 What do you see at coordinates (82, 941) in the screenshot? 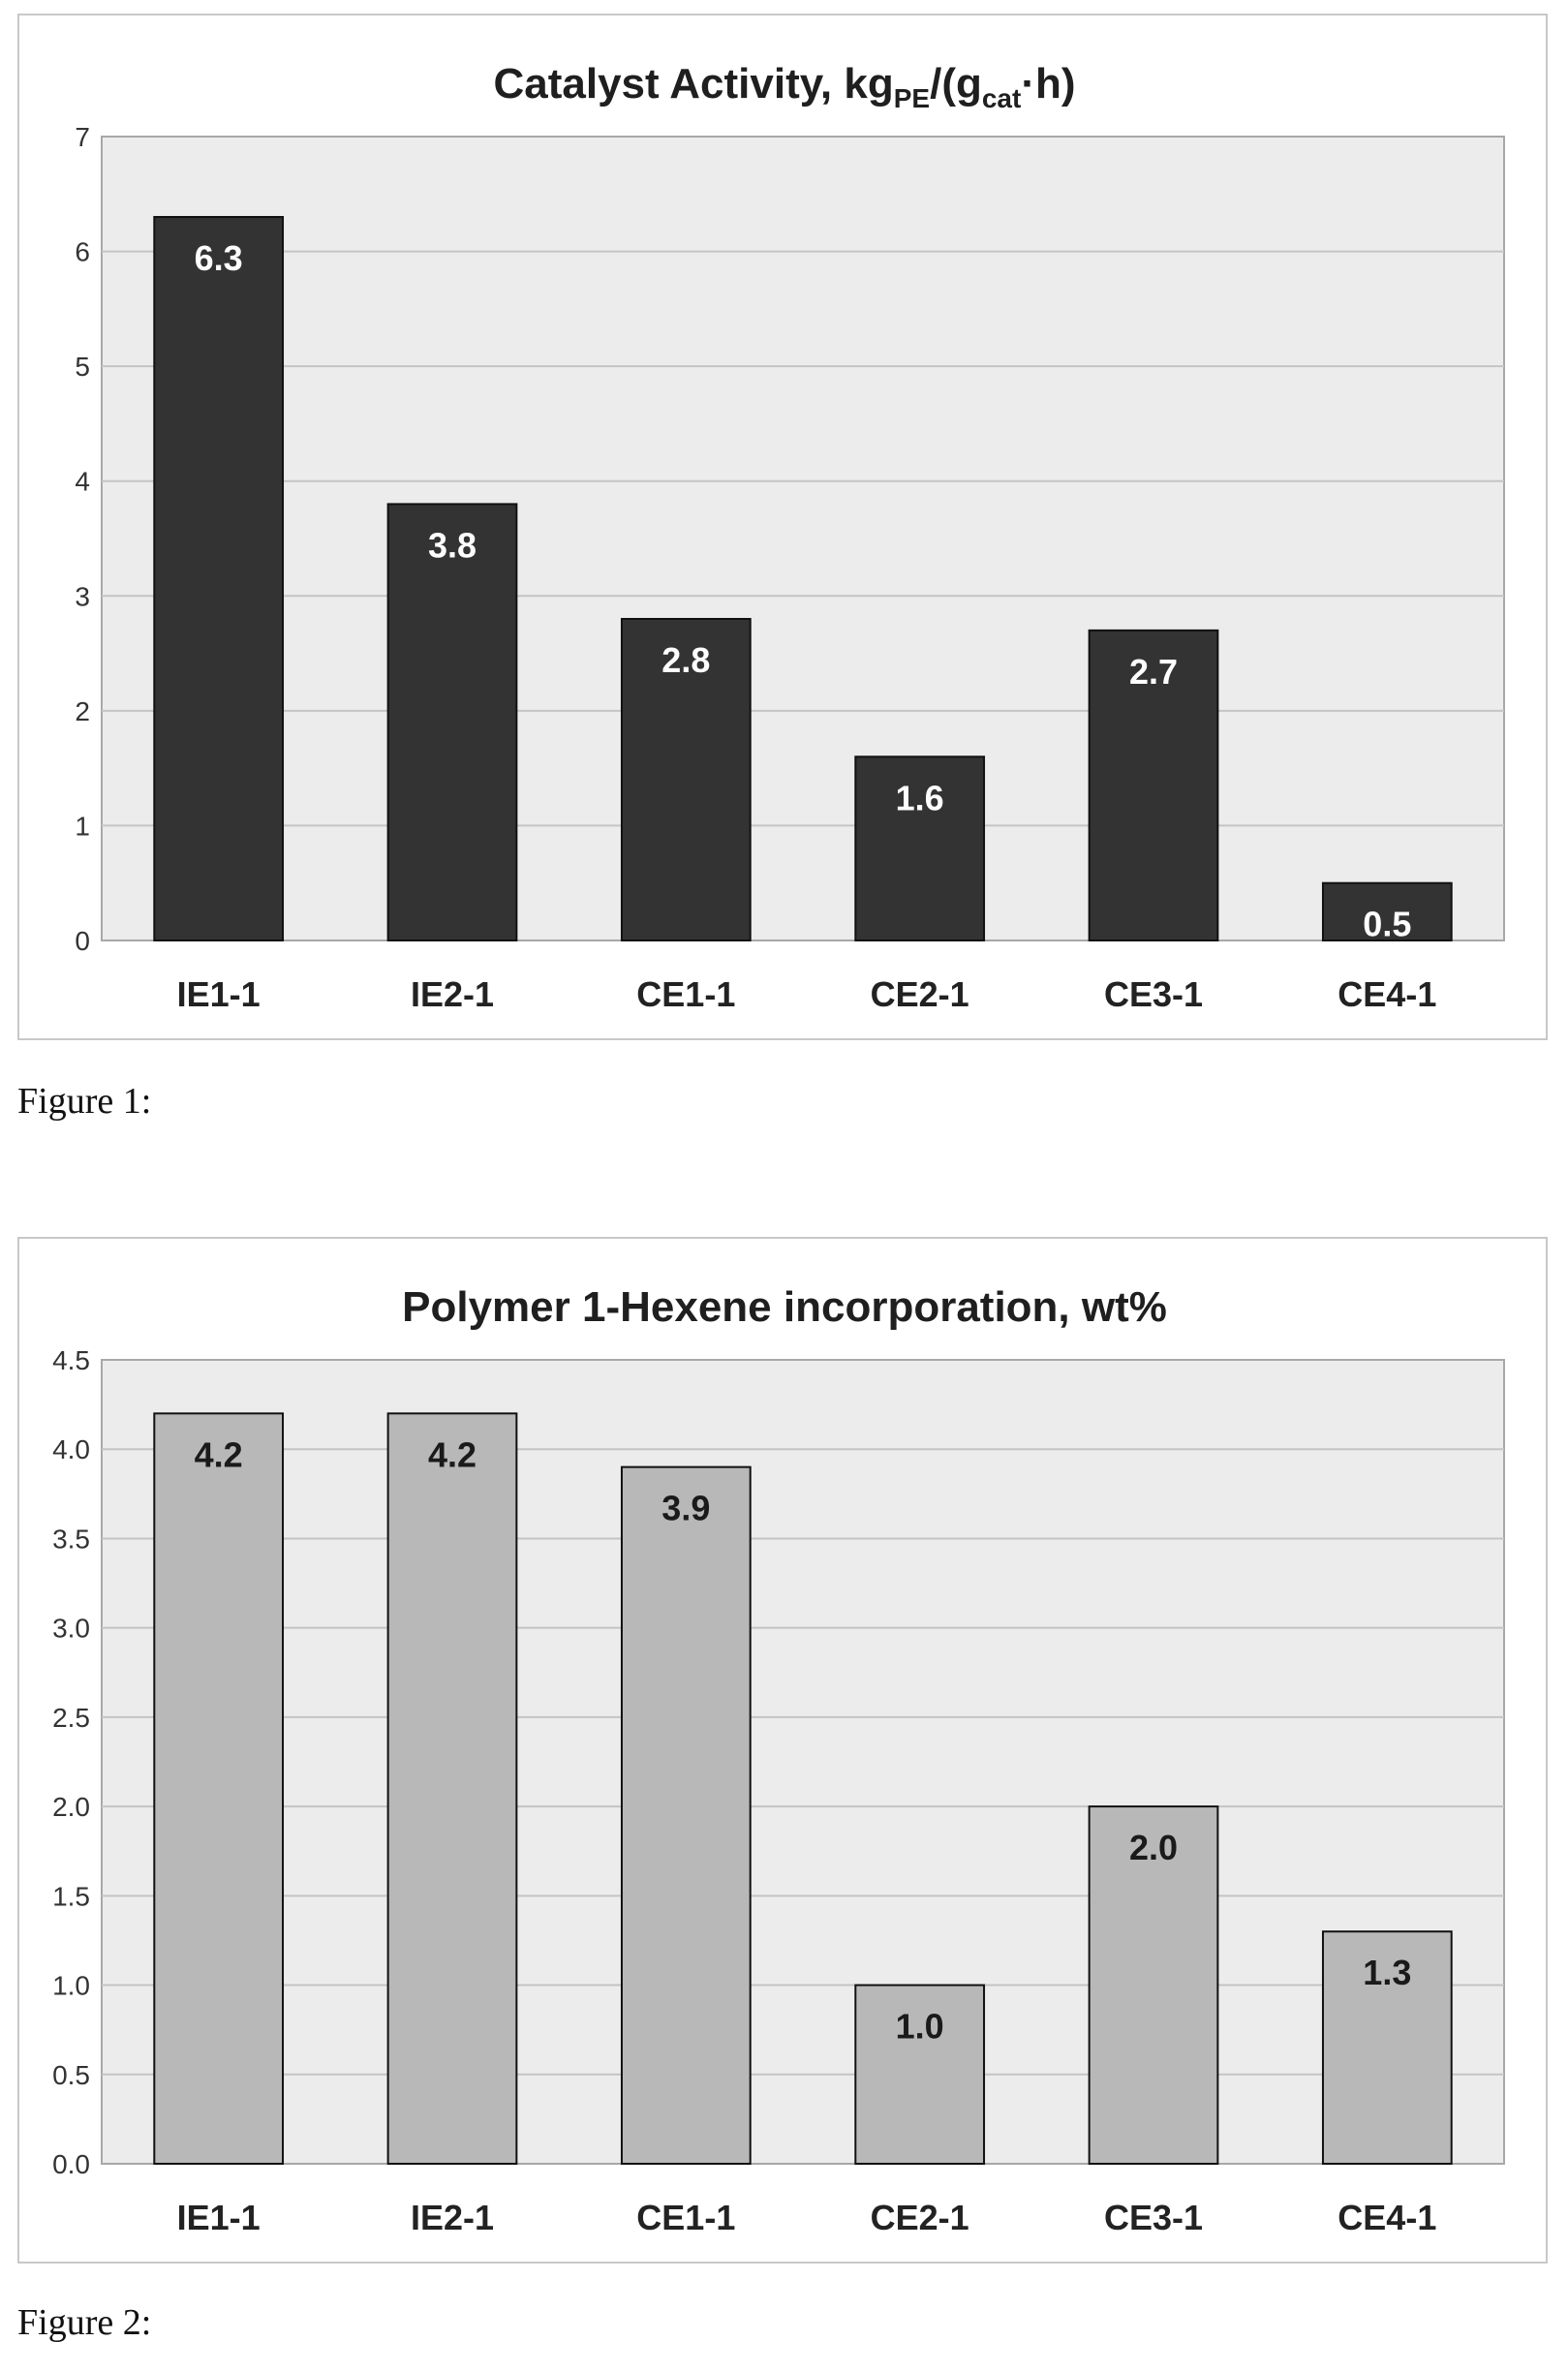
I see `y-tick-label: 0` at bounding box center [82, 941].